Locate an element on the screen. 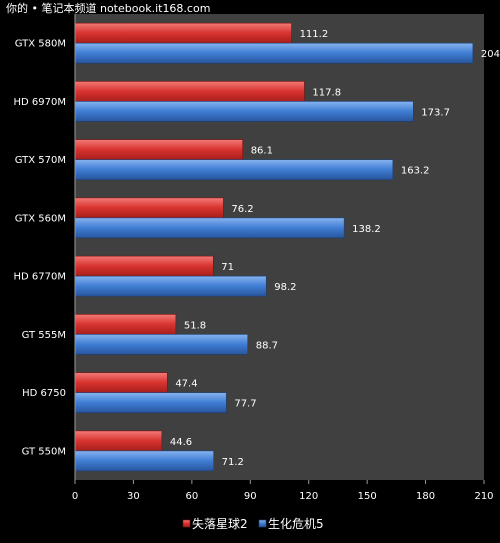  watermark-text: 你的 • 笔记本频道 notebook.it168.com is located at coordinates (108, 8).